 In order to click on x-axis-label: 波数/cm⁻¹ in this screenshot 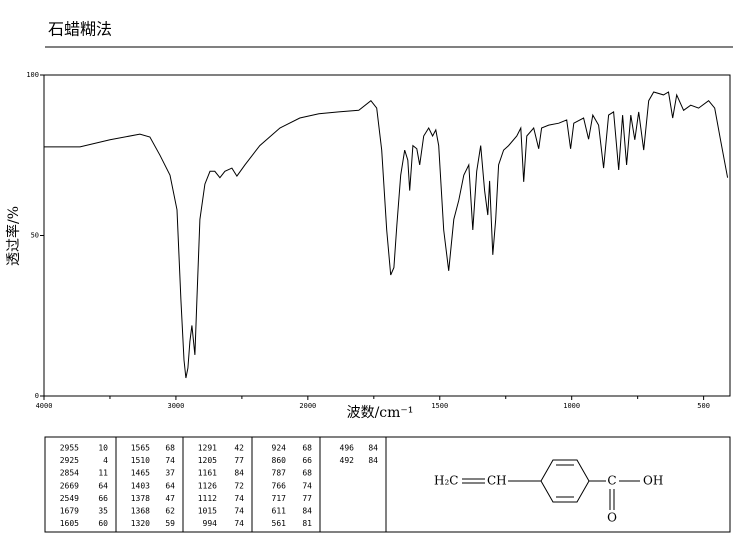, I will do `click(380, 413)`.